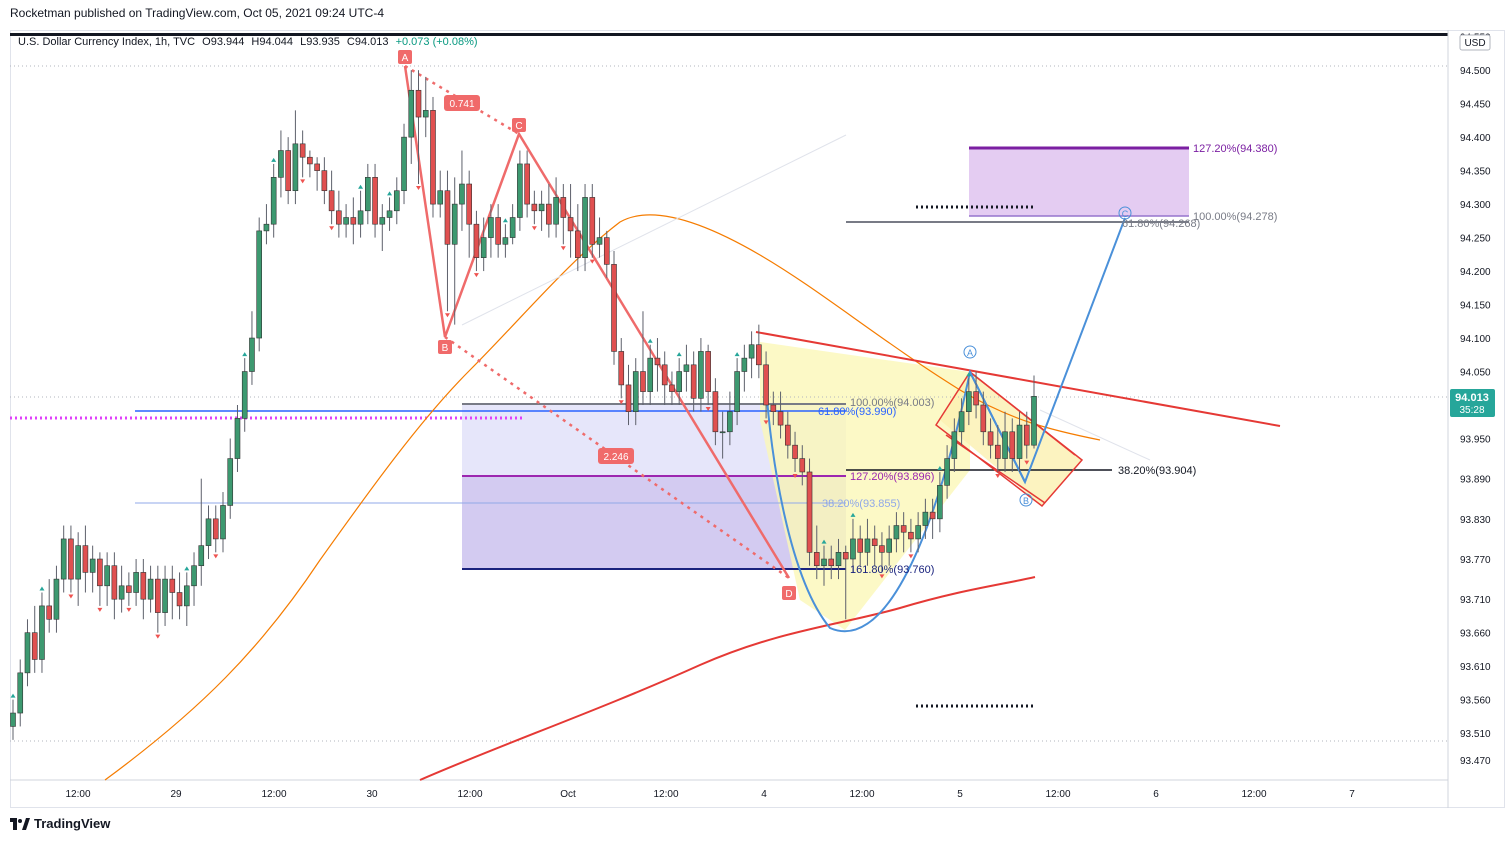 Image resolution: width=1512 pixels, height=843 pixels. Describe the element at coordinates (20, 823) in the screenshot. I see `tradingview-logo-icon` at that location.